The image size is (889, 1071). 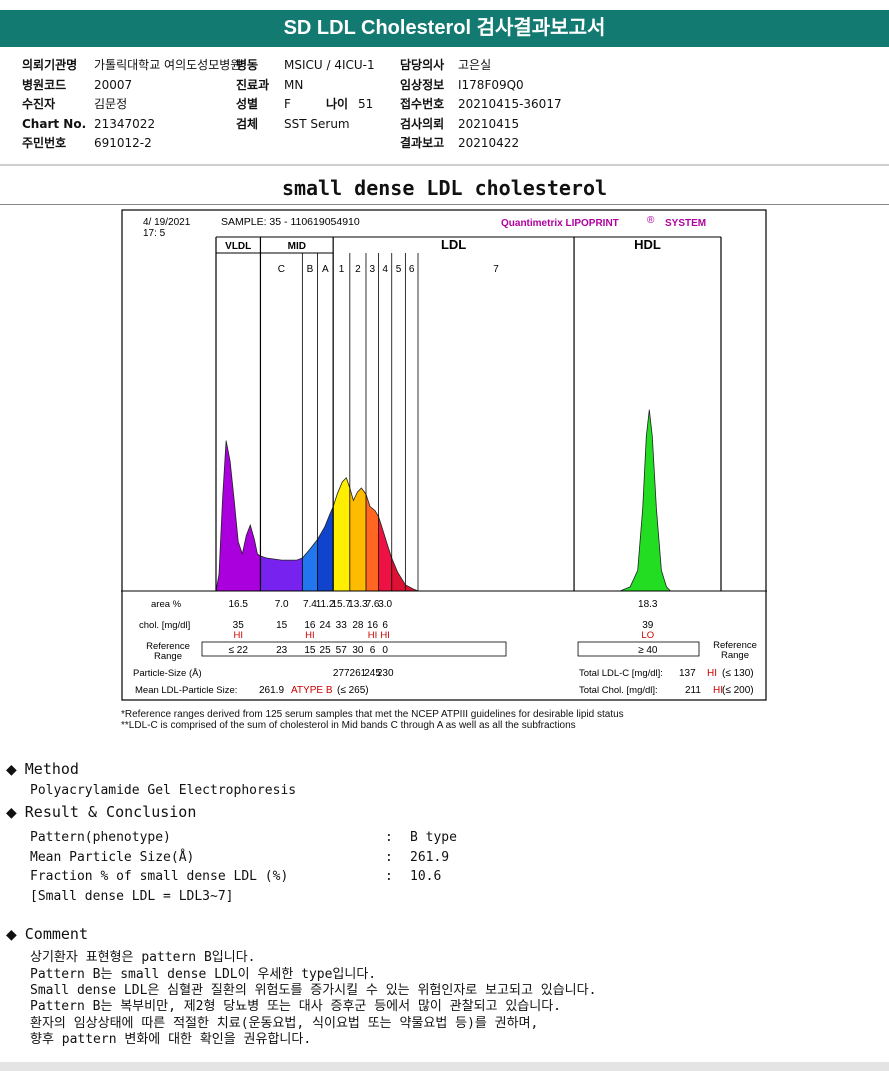 What do you see at coordinates (310, 565) in the screenshot?
I see `band-segment-B` at bounding box center [310, 565].